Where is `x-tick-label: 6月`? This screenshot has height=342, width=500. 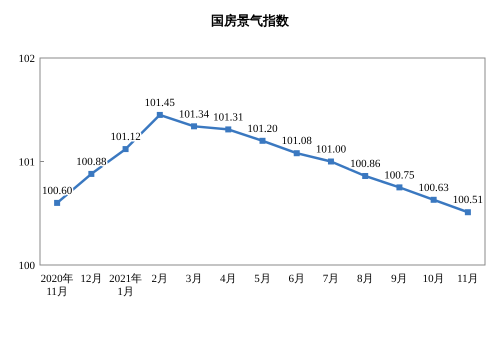
x-tick-label: 6月 is located at coordinates (296, 279).